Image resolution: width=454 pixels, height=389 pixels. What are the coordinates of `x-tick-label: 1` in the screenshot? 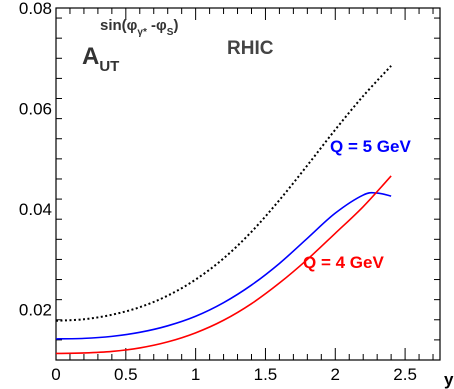 It's located at (195, 374).